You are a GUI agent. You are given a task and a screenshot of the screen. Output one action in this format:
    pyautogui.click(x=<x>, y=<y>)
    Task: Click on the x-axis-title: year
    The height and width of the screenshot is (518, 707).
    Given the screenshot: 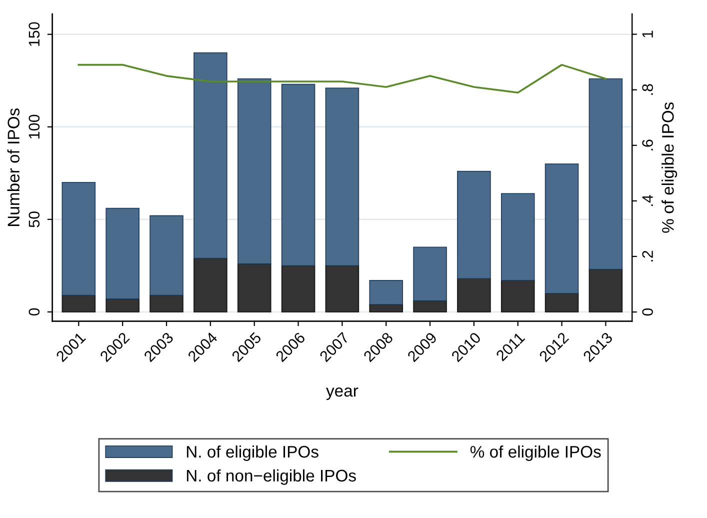 What is the action you would take?
    pyautogui.click(x=342, y=394)
    